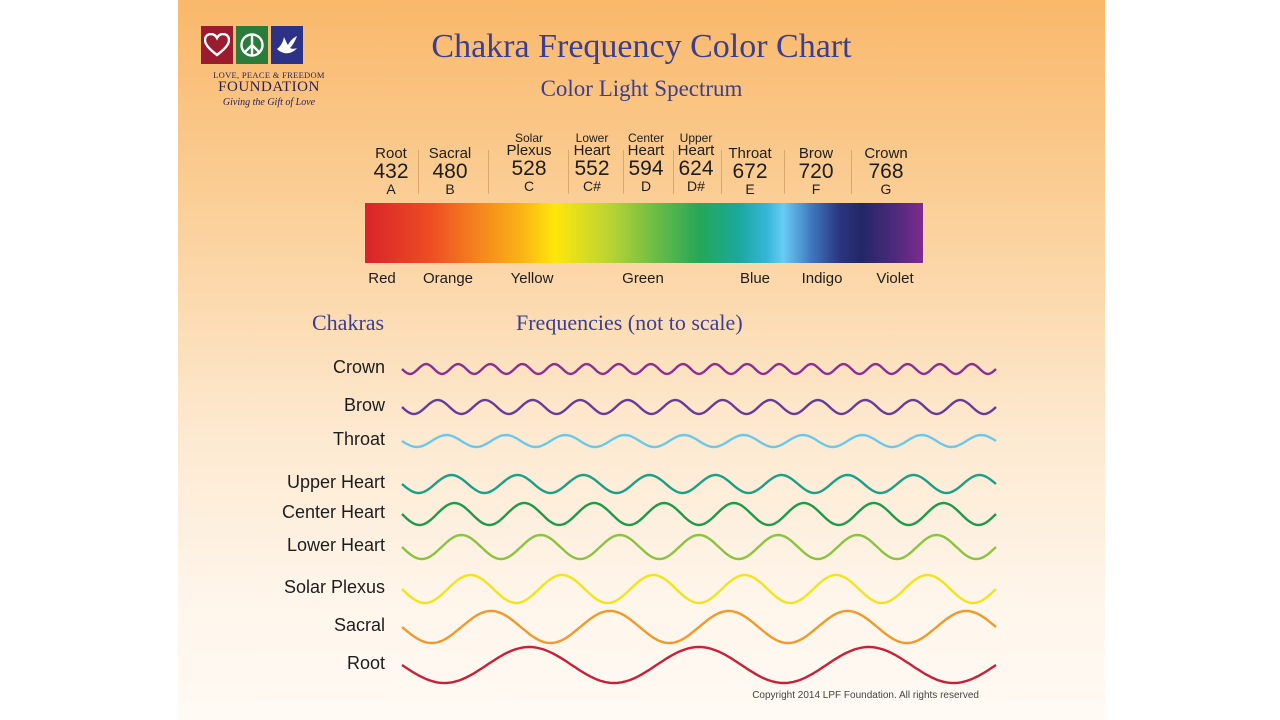 The image size is (1280, 720). Describe the element at coordinates (592, 168) in the screenshot. I see `frequency-value: 552` at that location.